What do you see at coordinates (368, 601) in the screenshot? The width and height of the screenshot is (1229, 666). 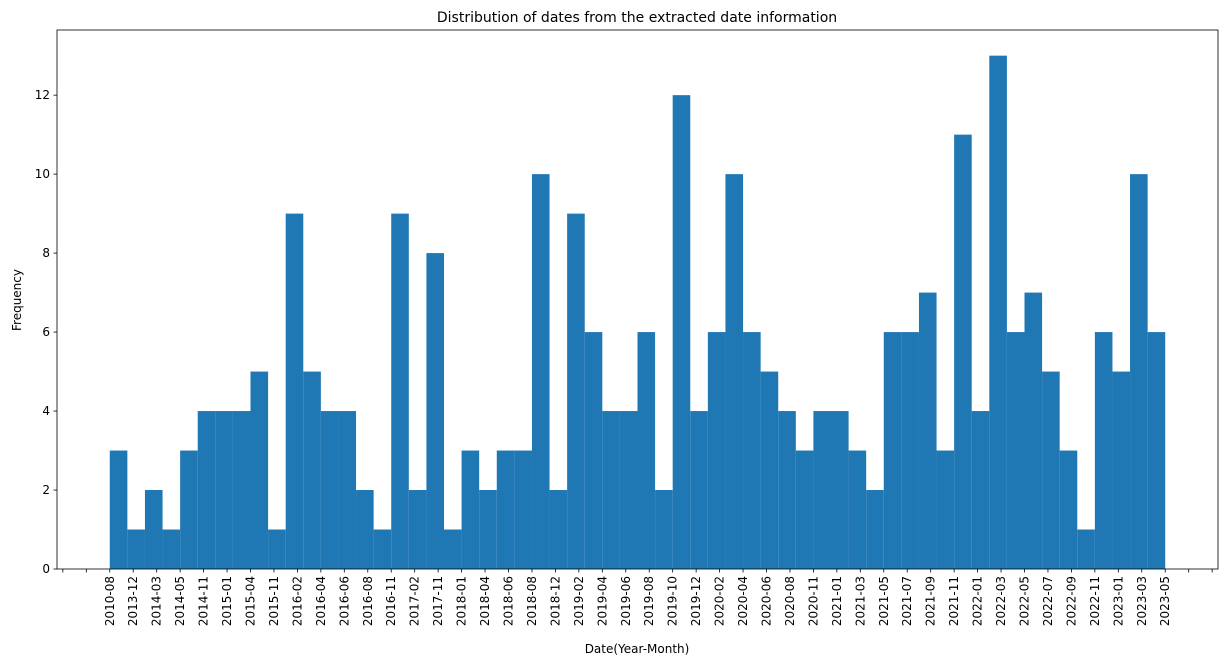 I see `x-tick-label: 2016-08` at bounding box center [368, 601].